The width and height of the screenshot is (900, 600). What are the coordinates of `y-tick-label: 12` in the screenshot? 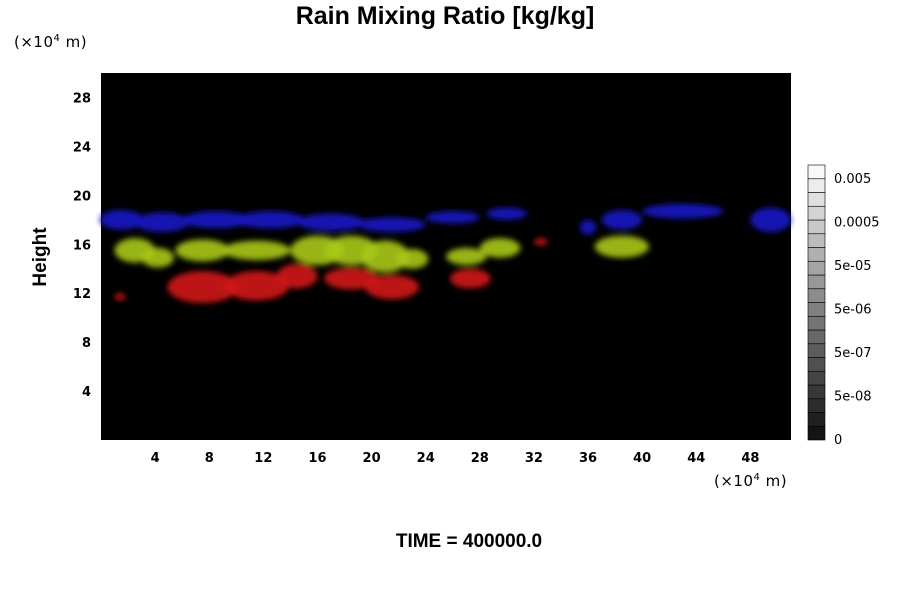 It's located at (82, 294).